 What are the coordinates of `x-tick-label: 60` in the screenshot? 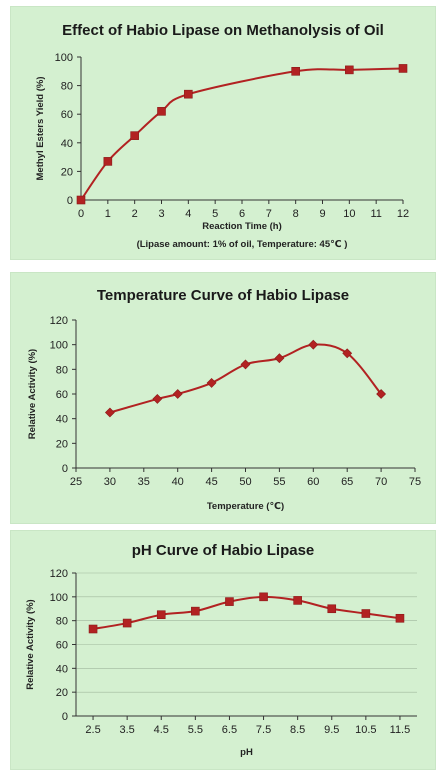 It's located at (313, 482).